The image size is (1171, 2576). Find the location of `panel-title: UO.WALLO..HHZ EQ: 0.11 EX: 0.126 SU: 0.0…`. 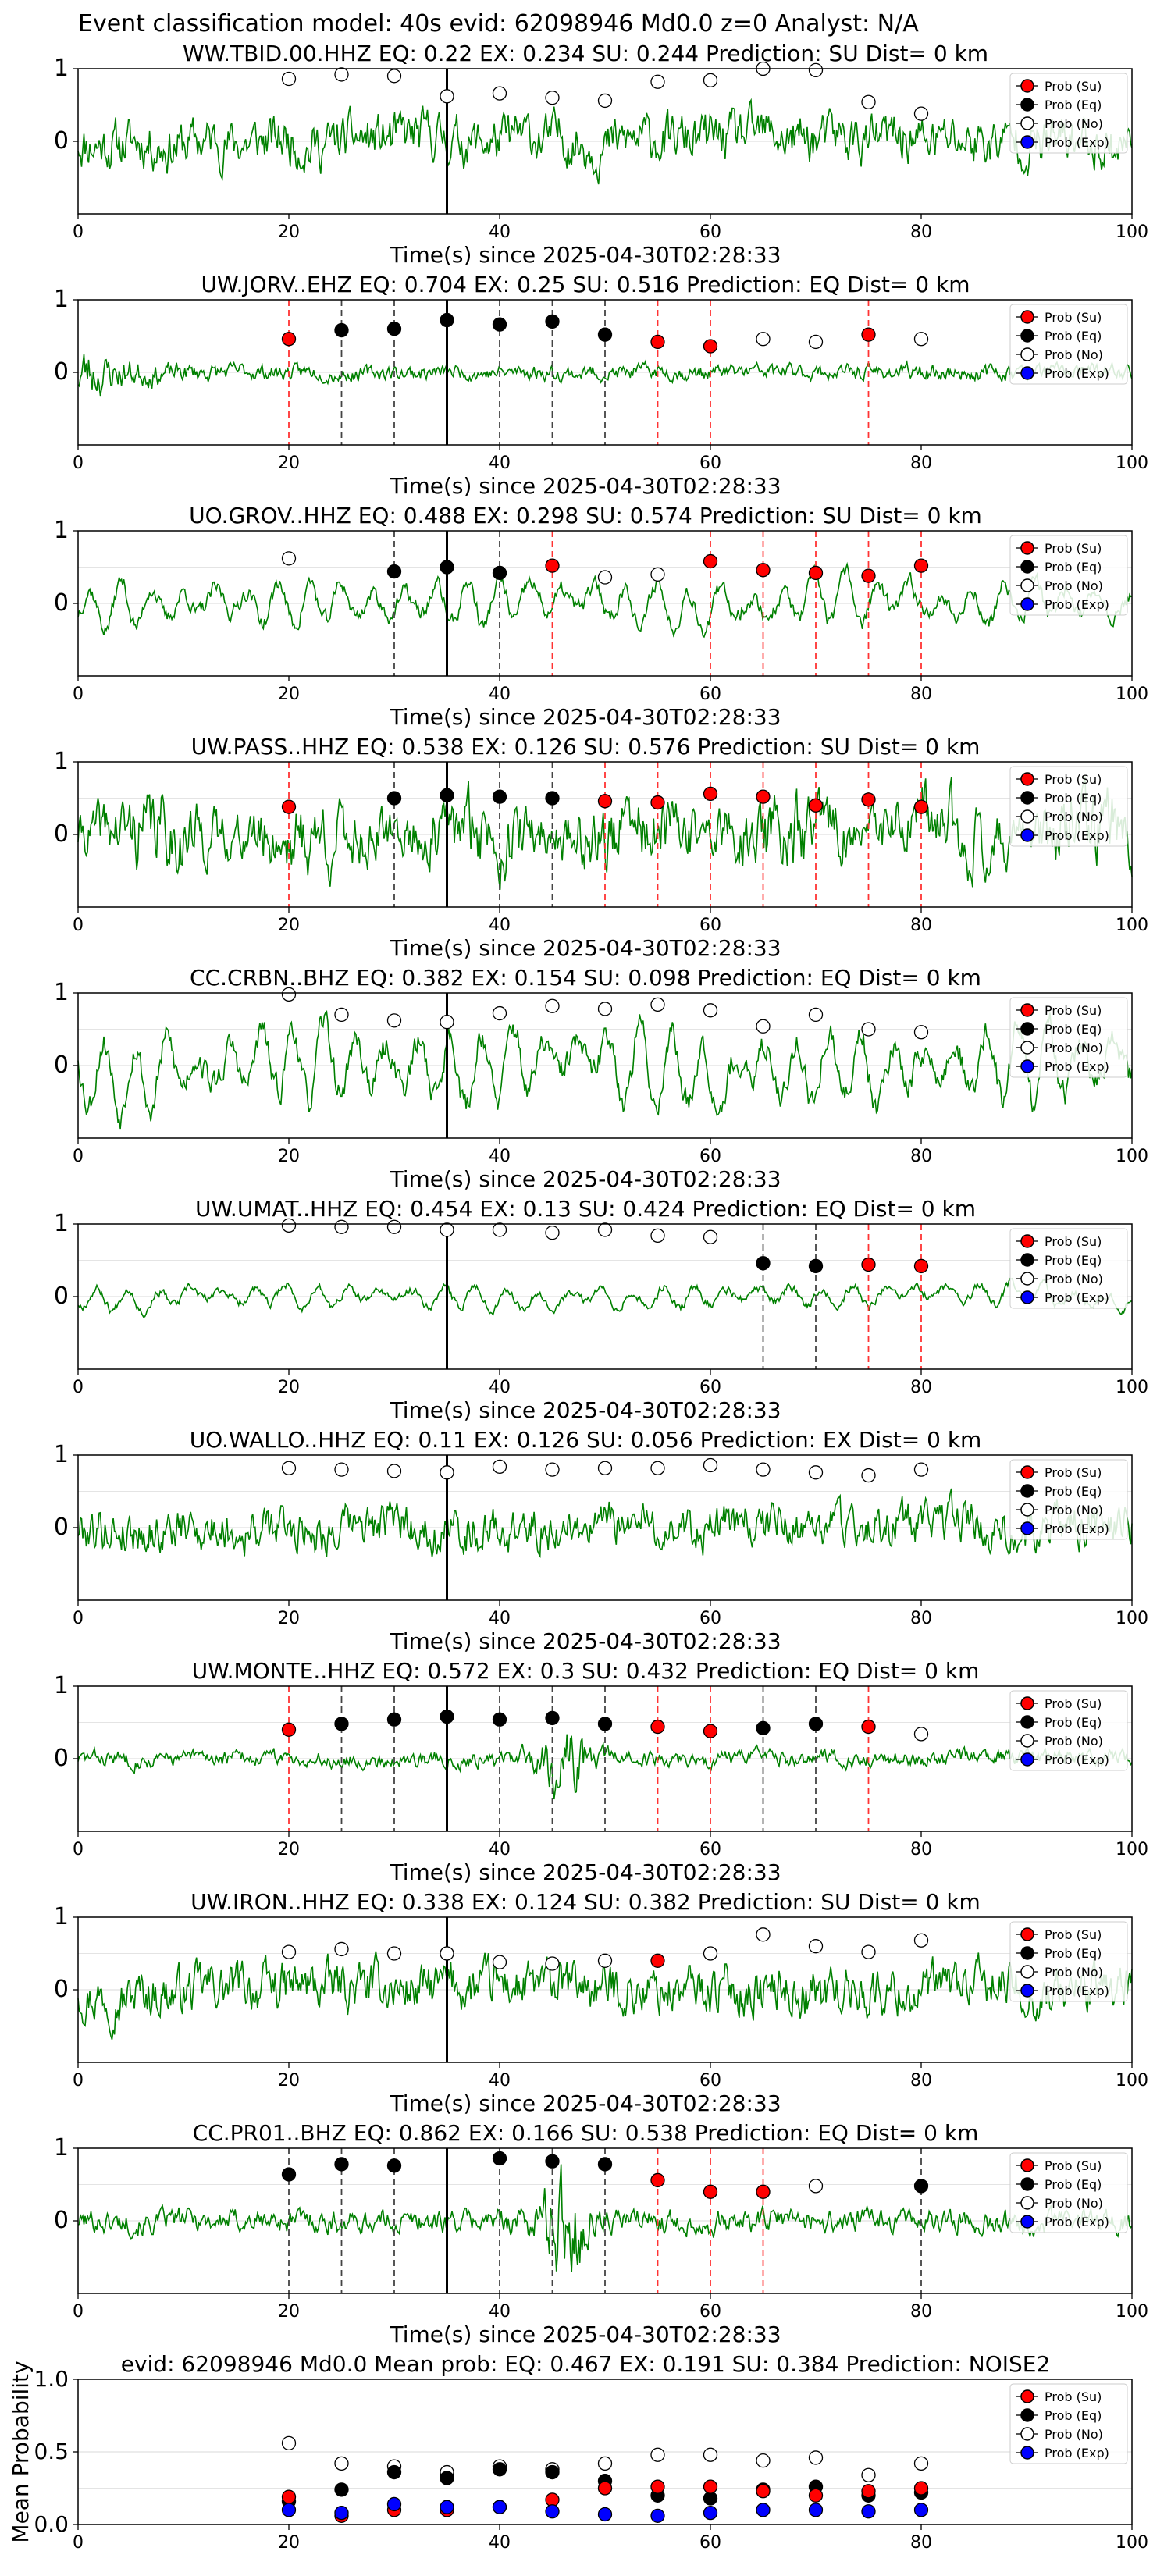

panel-title: UO.WALLO..HHZ EQ: 0.11 EX: 0.126 SU: 0.0… is located at coordinates (586, 1440).